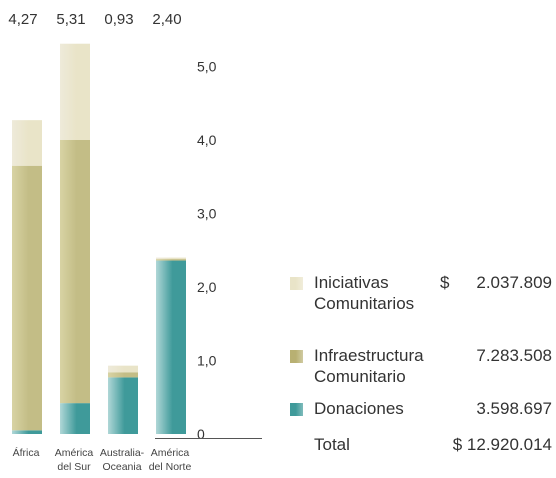  I want to click on legend-label-donaciones: Donaciones, so click(359, 408).